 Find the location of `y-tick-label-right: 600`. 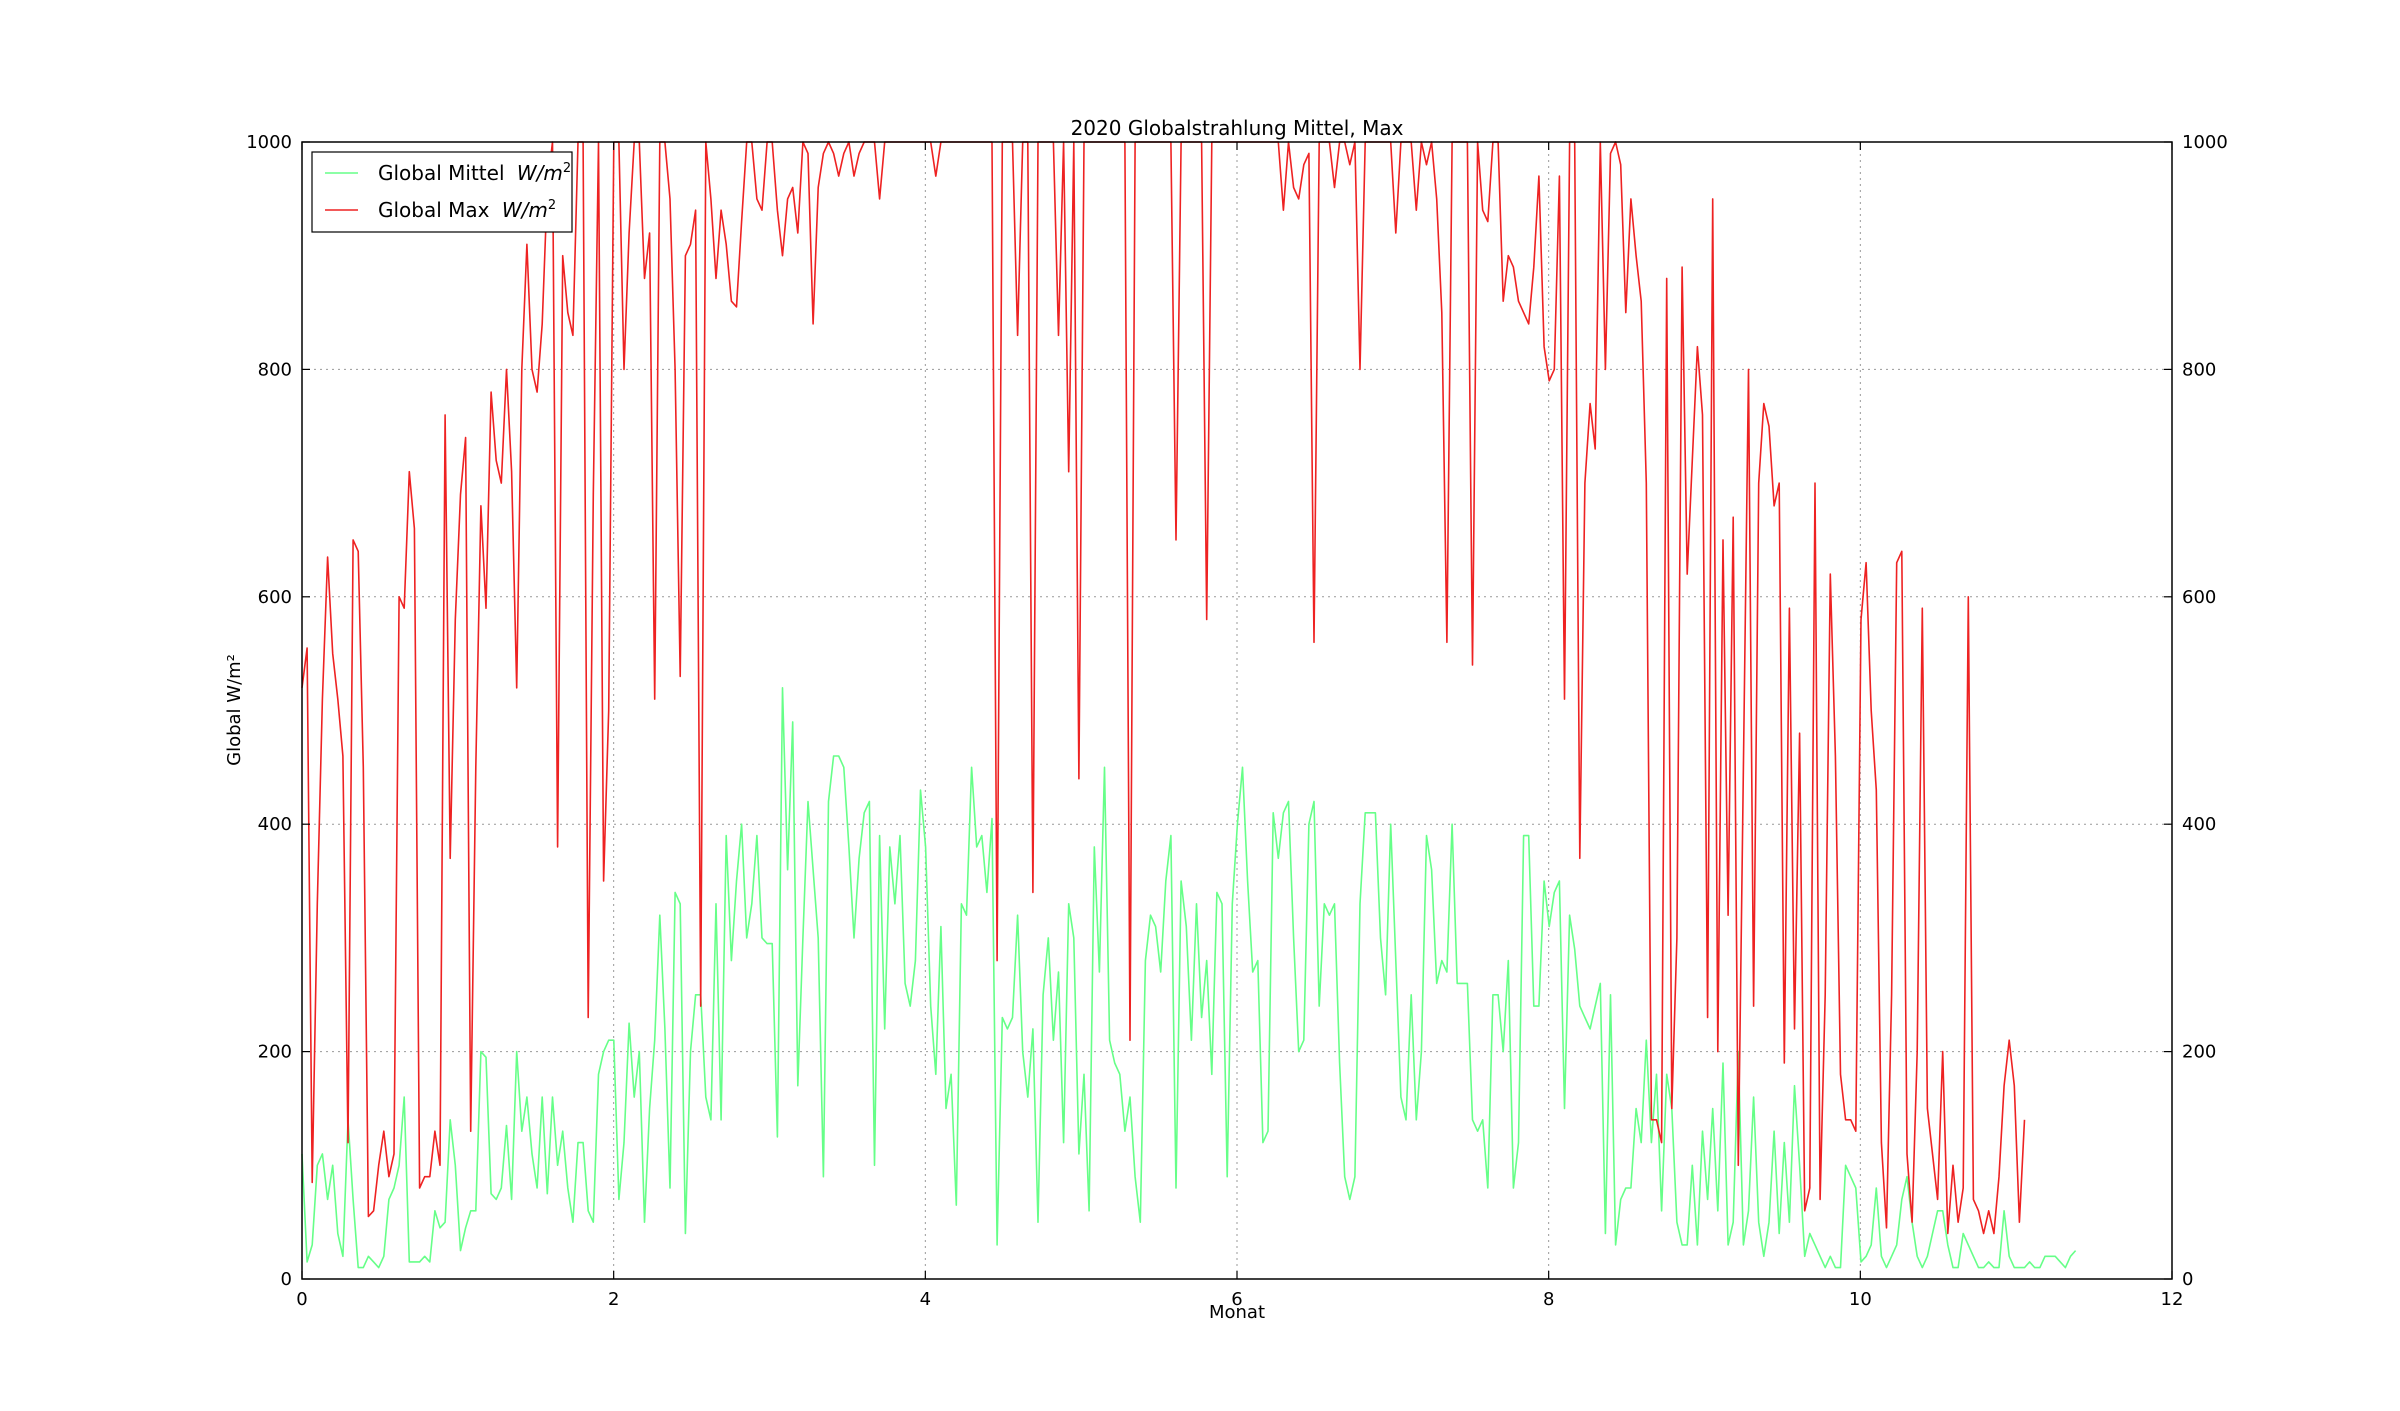

y-tick-label-right: 600 is located at coordinates (2199, 597).